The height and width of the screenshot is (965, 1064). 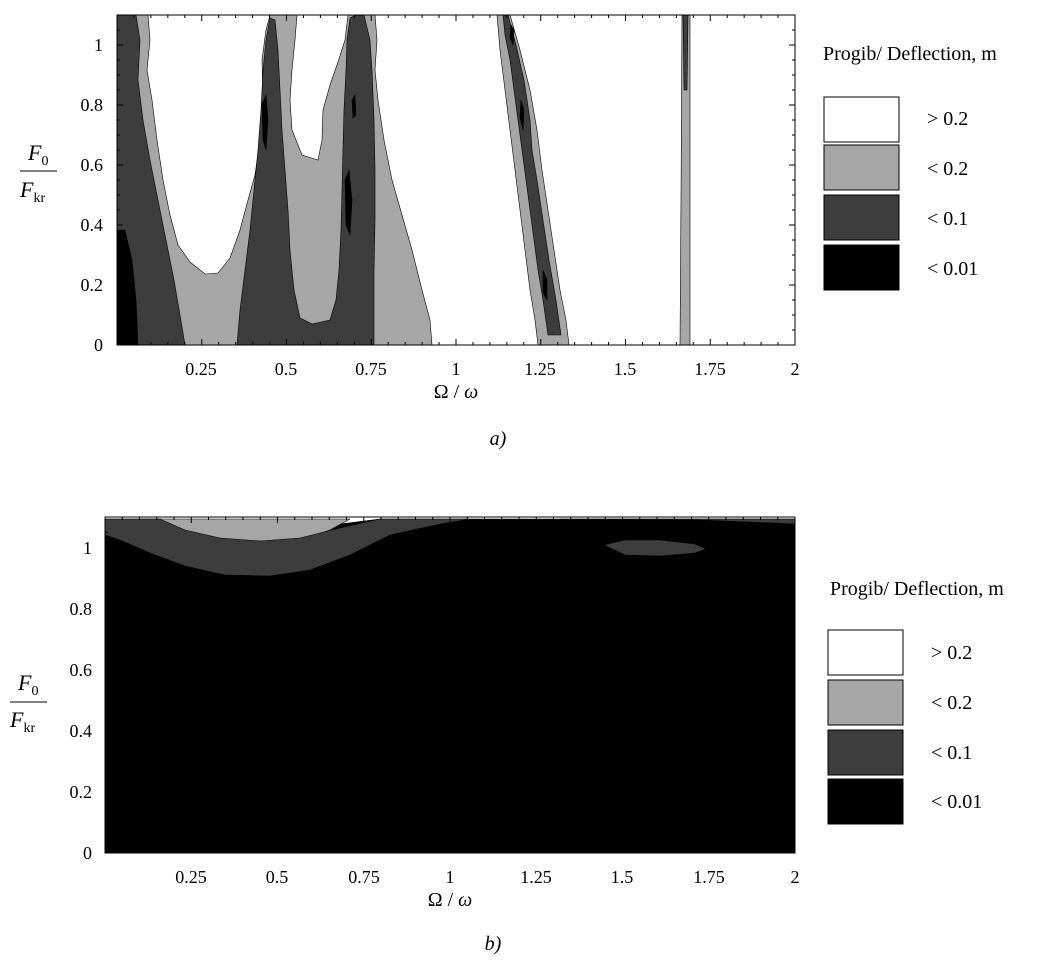 What do you see at coordinates (34, 691) in the screenshot?
I see `panel-b-ylabel-num-sub: 0` at bounding box center [34, 691].